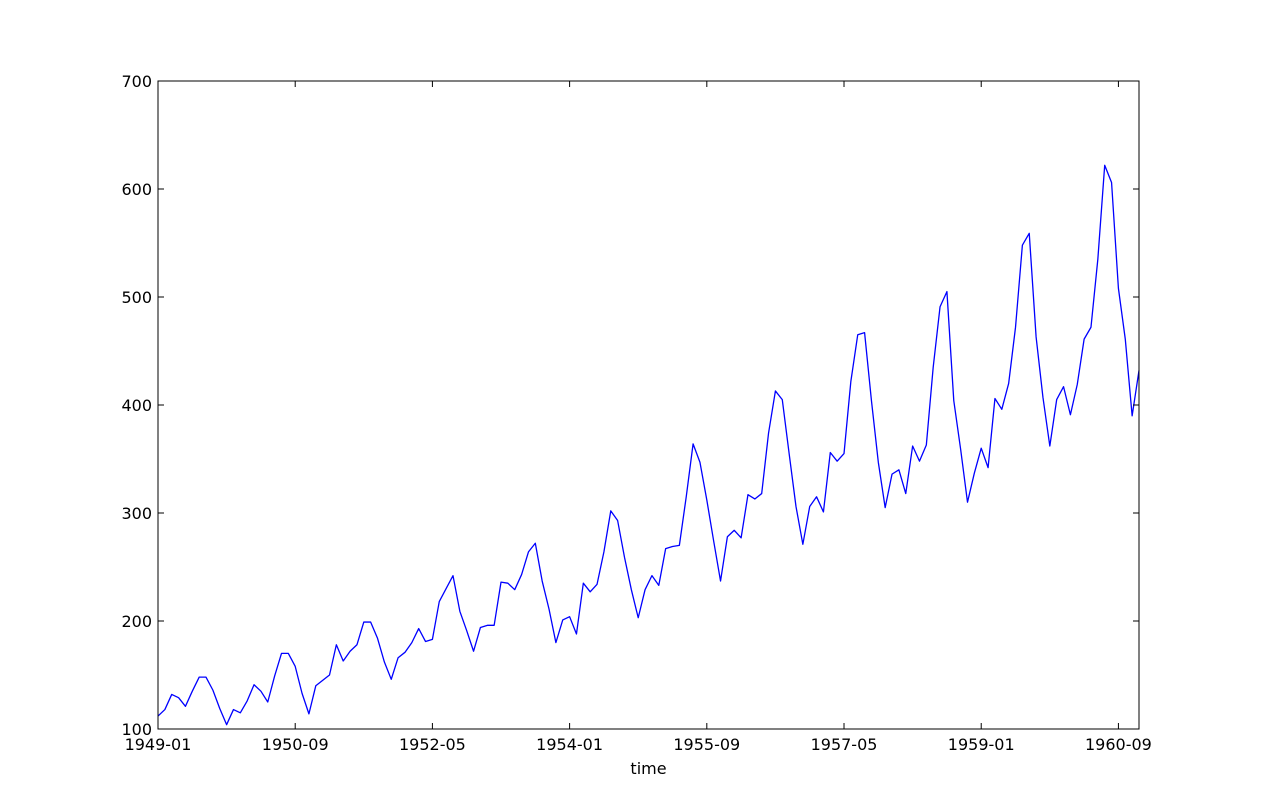  I want to click on x-axis-label: time, so click(648, 768).